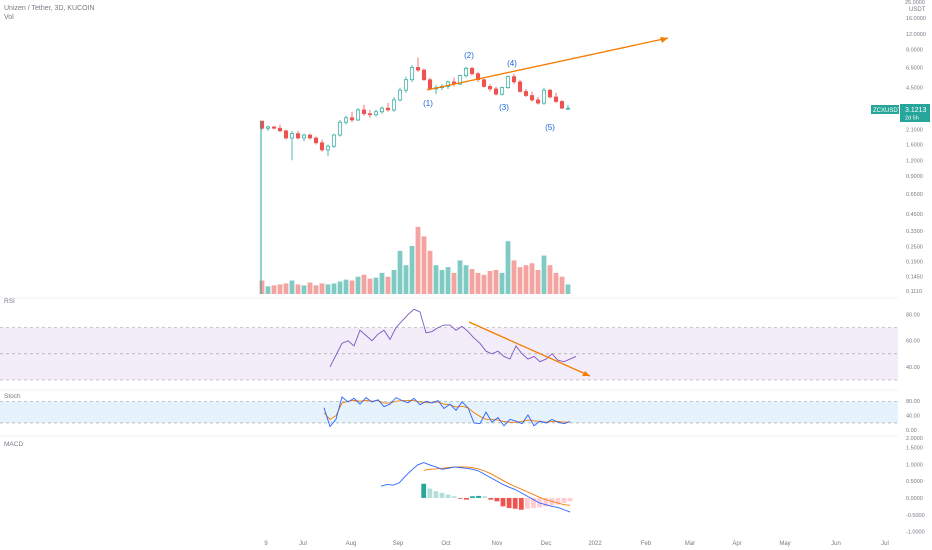  Describe the element at coordinates (497, 486) in the screenshot. I see `macd-signal-line` at that location.